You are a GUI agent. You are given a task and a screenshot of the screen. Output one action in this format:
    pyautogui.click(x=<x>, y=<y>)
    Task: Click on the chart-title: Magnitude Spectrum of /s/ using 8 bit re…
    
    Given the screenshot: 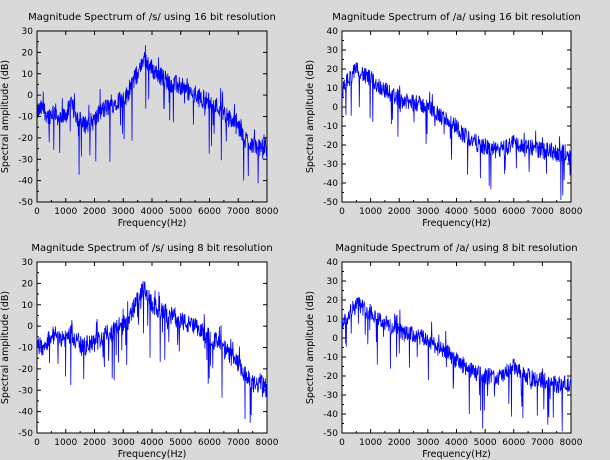 What is the action you would take?
    pyautogui.click(x=151, y=248)
    